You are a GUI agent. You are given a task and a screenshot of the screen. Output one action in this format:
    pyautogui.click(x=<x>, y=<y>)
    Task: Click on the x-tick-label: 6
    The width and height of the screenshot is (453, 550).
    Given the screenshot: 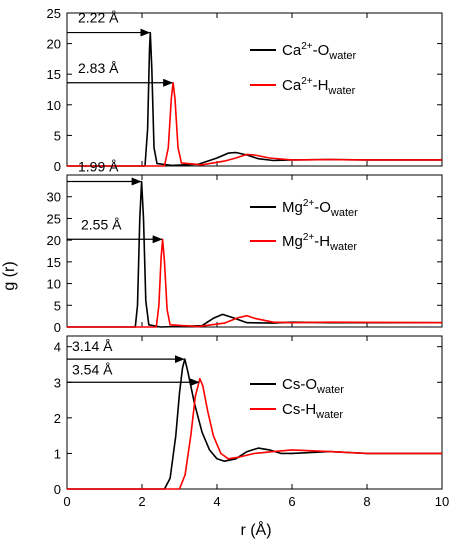 What is the action you would take?
    pyautogui.click(x=291, y=501)
    